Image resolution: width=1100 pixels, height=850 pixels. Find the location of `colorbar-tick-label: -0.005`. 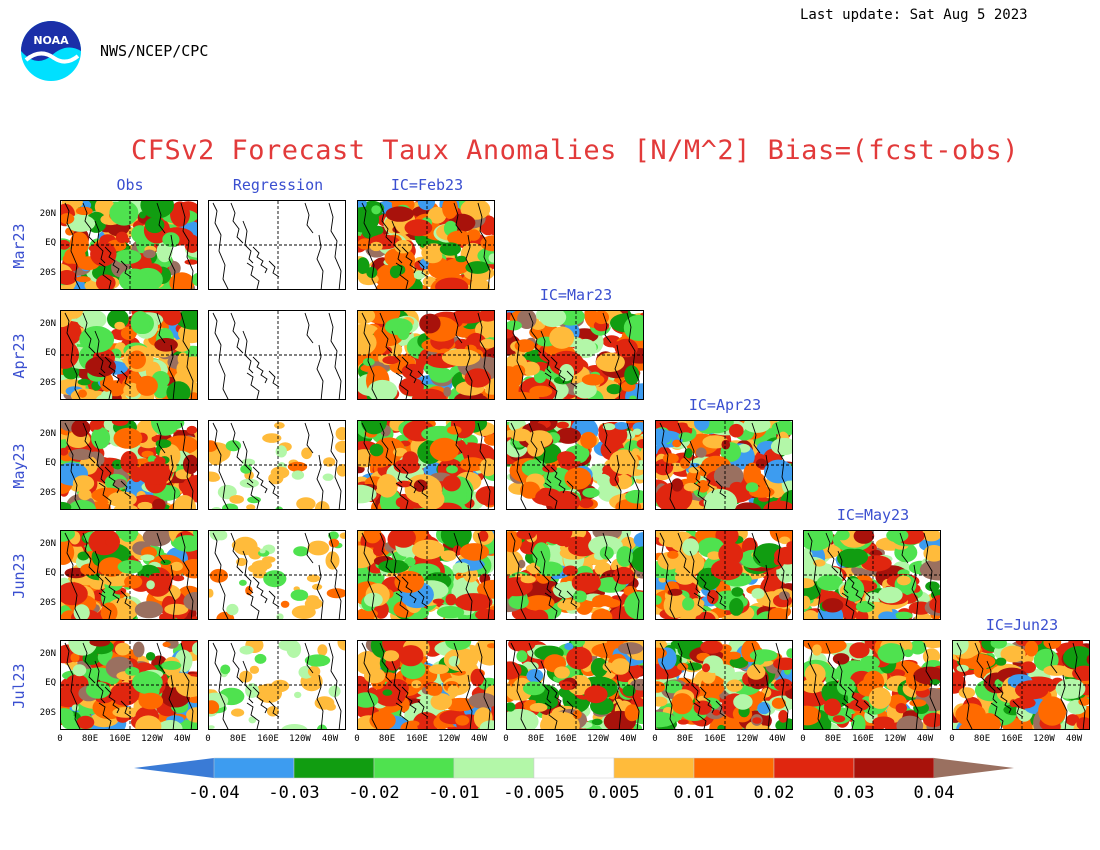

colorbar-tick-label: -0.005 is located at coordinates (534, 793).